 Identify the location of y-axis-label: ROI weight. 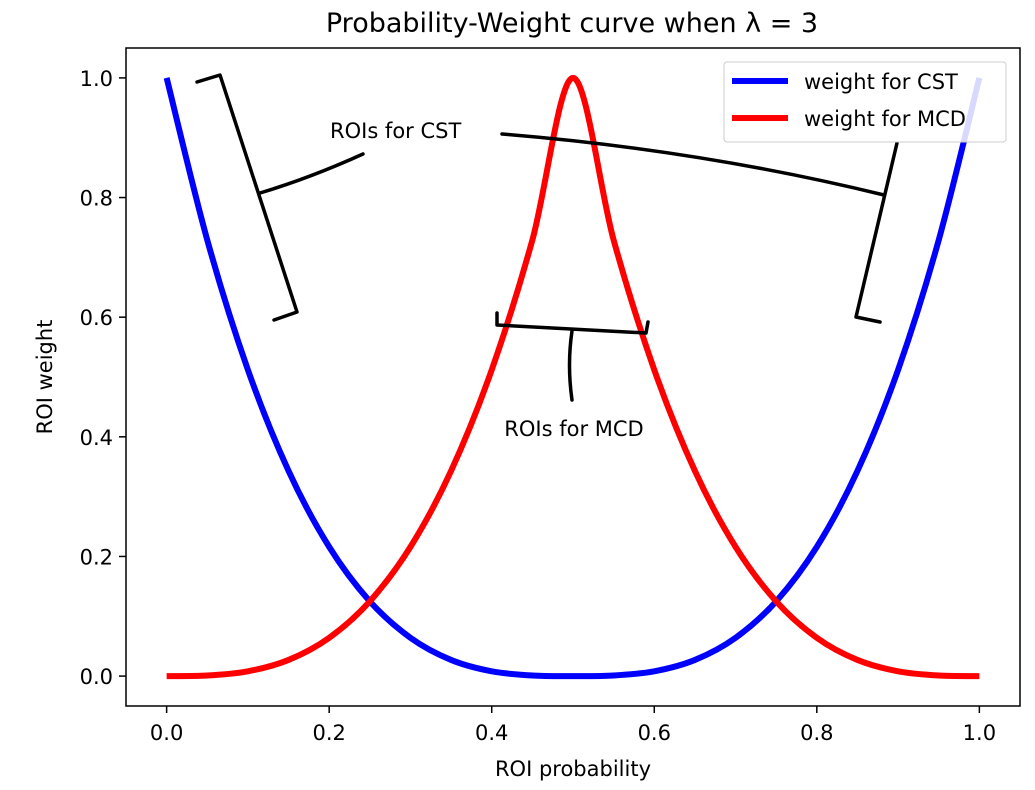
(45, 377).